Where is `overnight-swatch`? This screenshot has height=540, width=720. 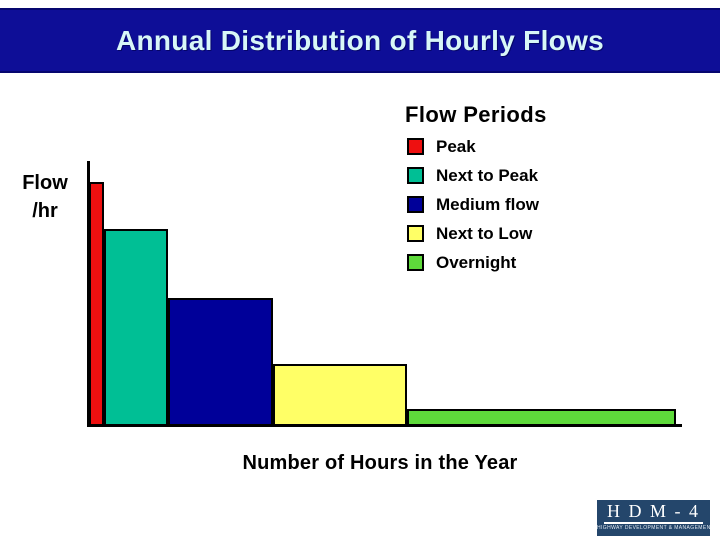
overnight-swatch is located at coordinates (415, 262).